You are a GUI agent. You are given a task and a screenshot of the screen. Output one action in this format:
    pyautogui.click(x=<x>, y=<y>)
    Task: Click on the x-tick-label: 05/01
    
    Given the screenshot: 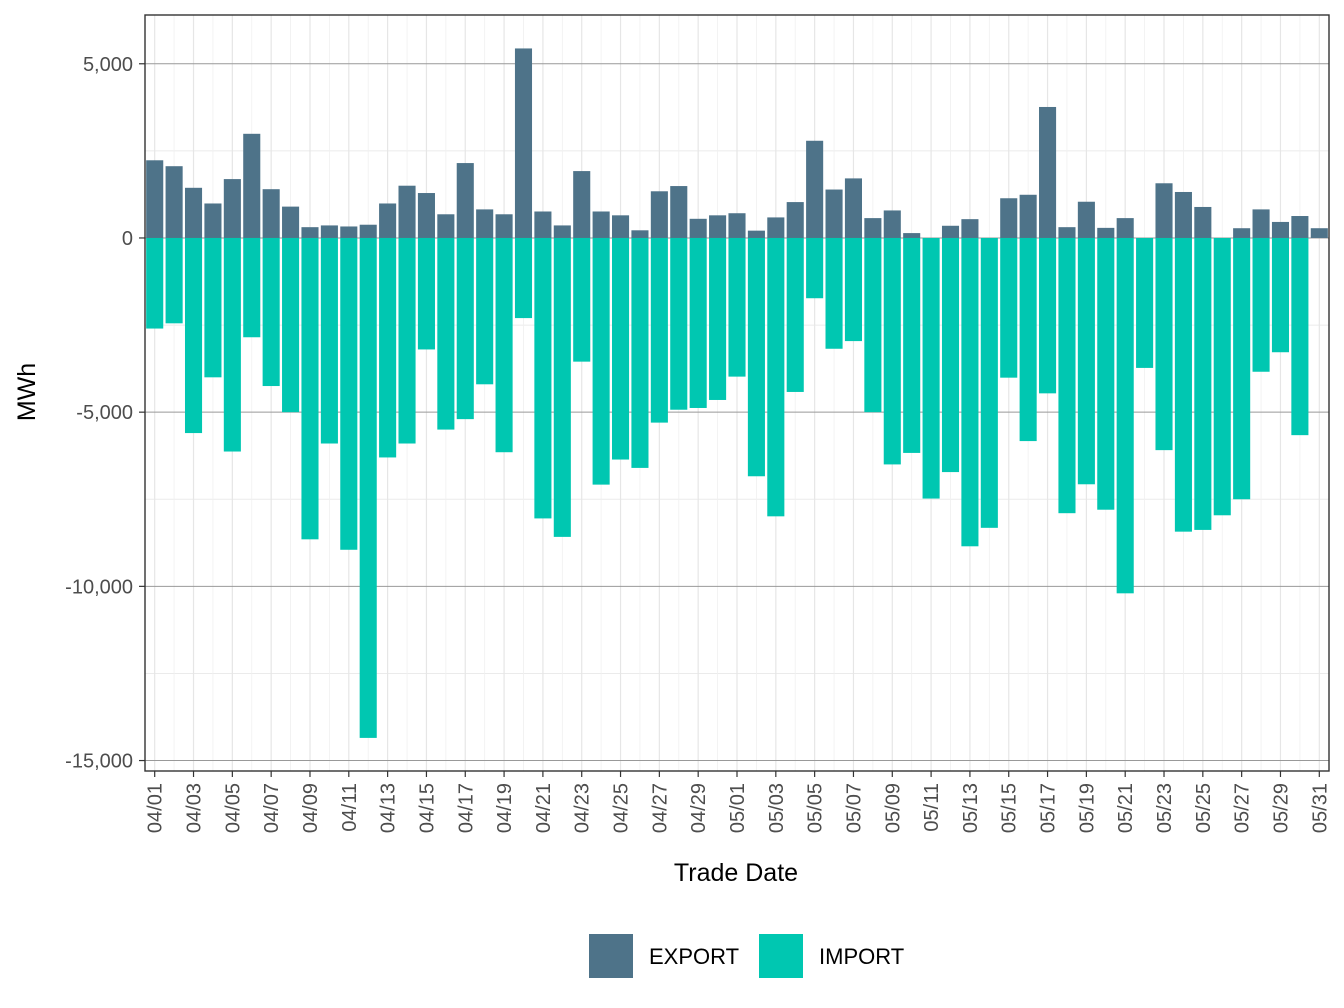 What is the action you would take?
    pyautogui.click(x=738, y=808)
    